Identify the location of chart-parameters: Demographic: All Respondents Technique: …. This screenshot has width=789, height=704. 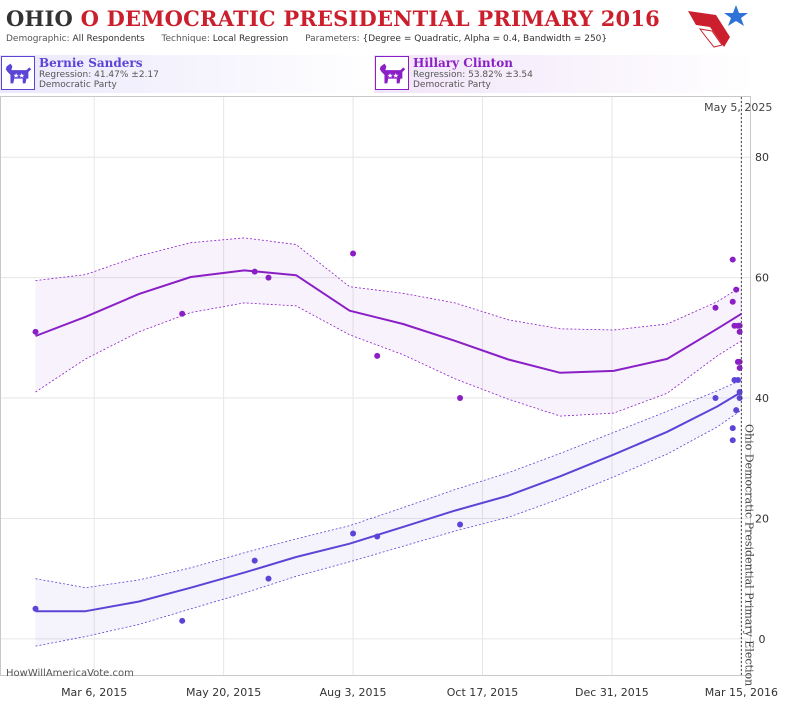
(306, 39).